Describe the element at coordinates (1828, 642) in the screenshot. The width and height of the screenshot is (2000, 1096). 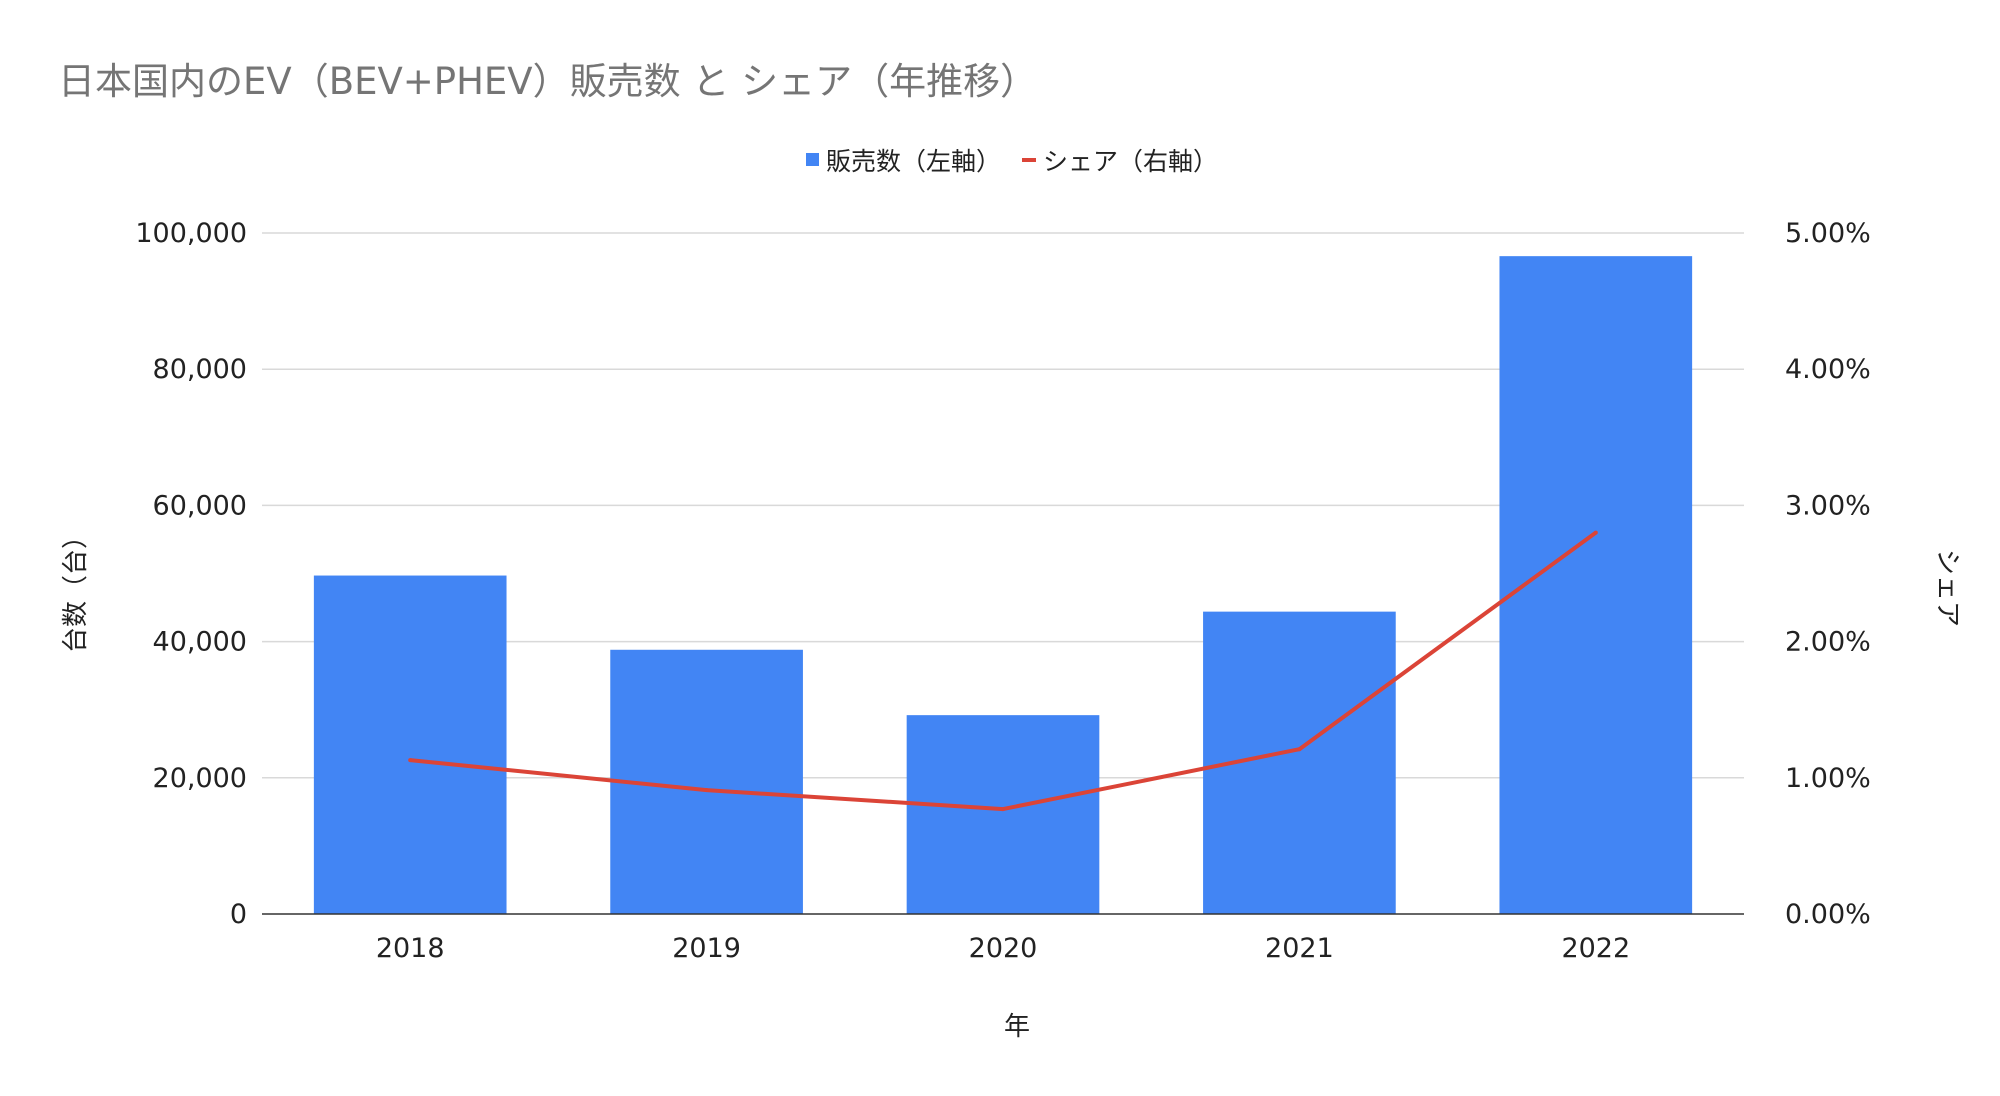
I see `y-tick-label-right: 2.00%` at that location.